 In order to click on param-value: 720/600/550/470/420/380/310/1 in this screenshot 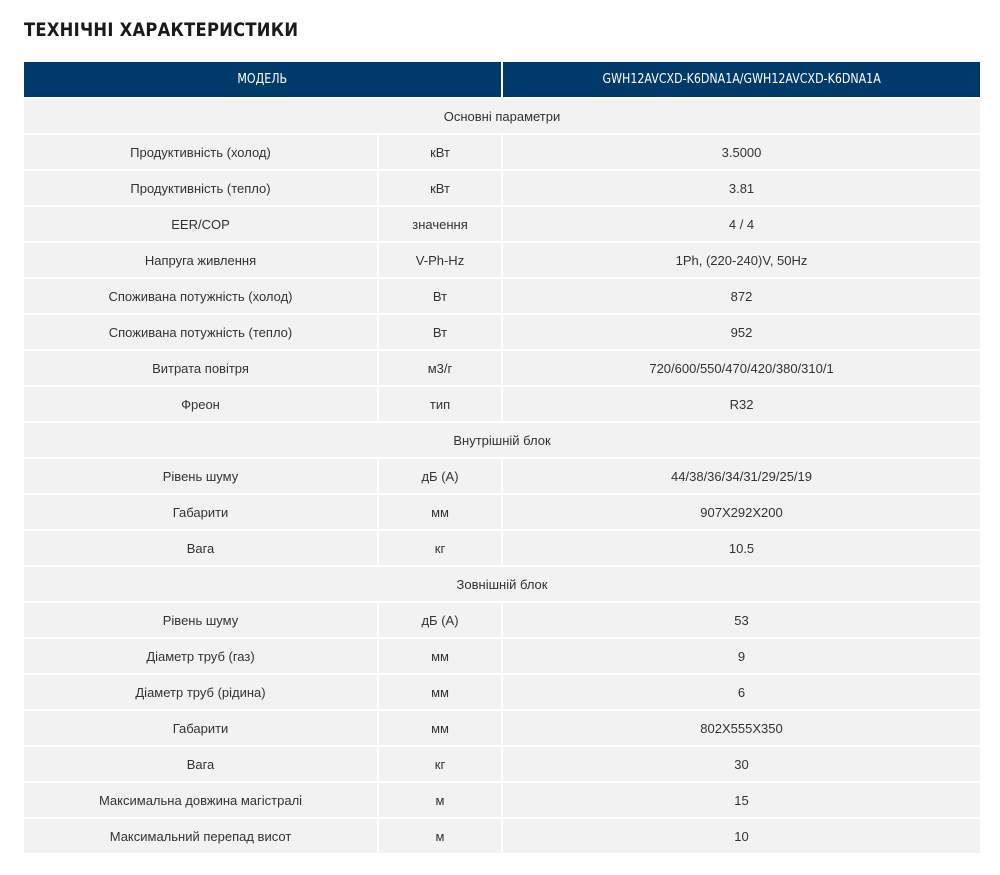, I will do `click(741, 367)`.